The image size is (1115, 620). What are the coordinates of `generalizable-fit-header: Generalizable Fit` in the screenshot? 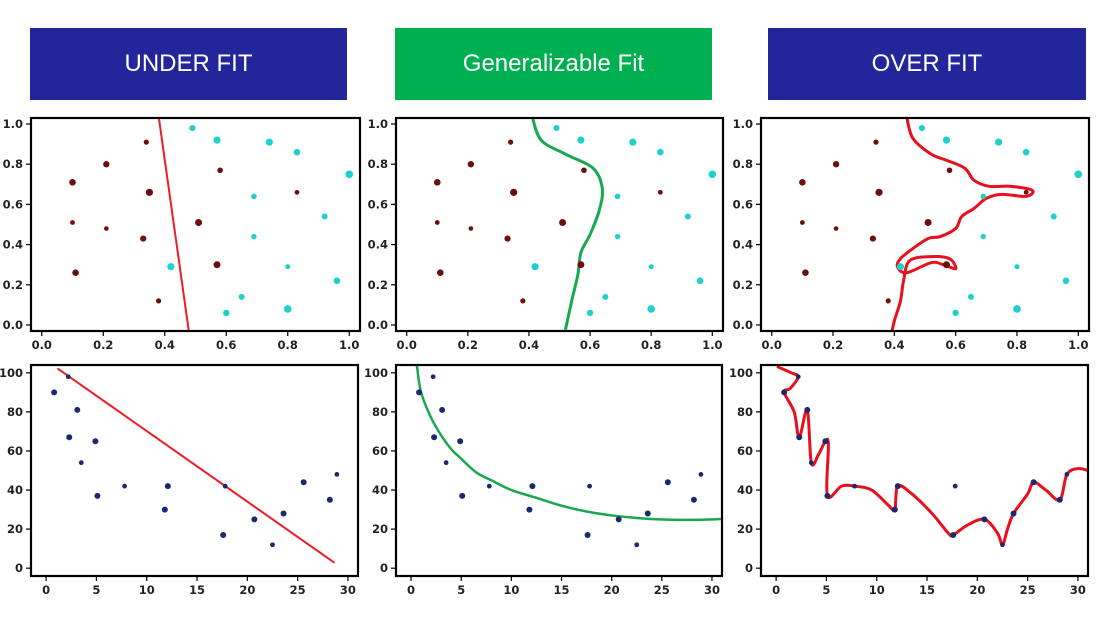 It's located at (553, 64).